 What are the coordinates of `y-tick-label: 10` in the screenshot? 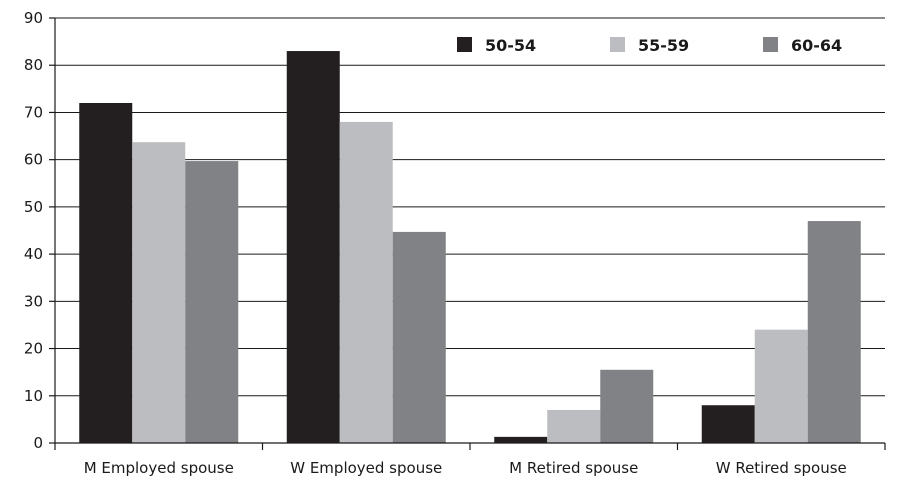 It's located at (33, 396).